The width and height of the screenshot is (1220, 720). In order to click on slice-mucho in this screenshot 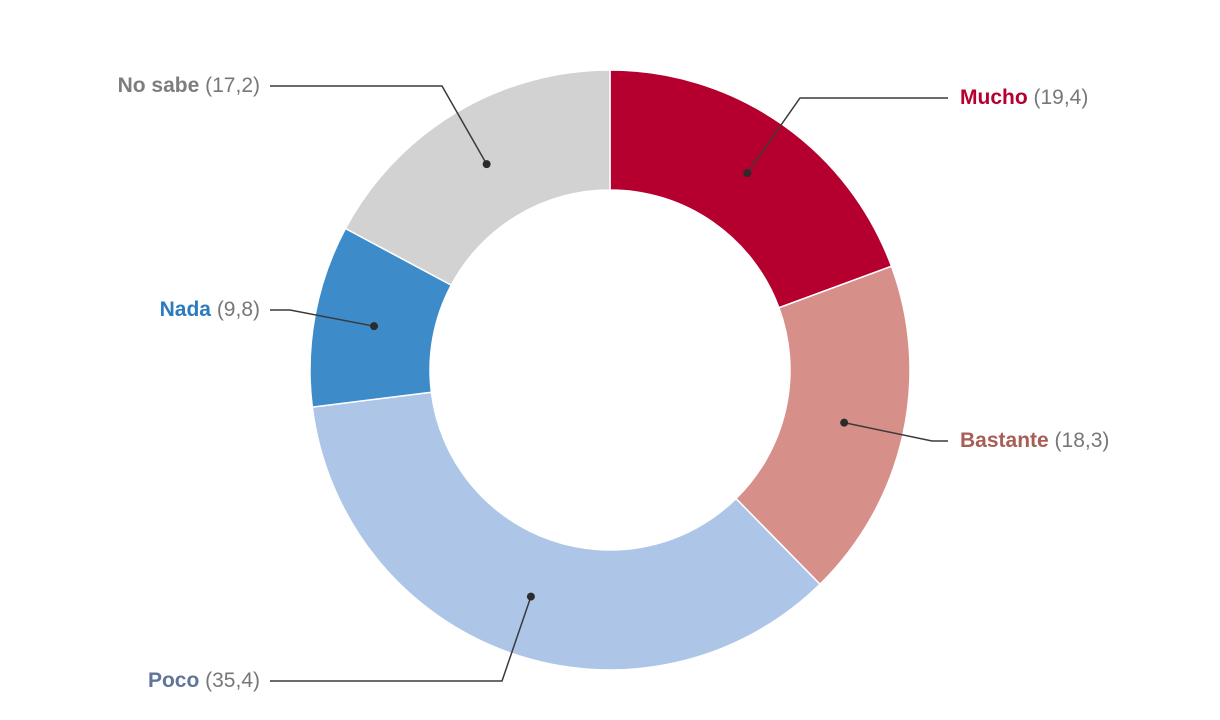, I will do `click(751, 189)`.